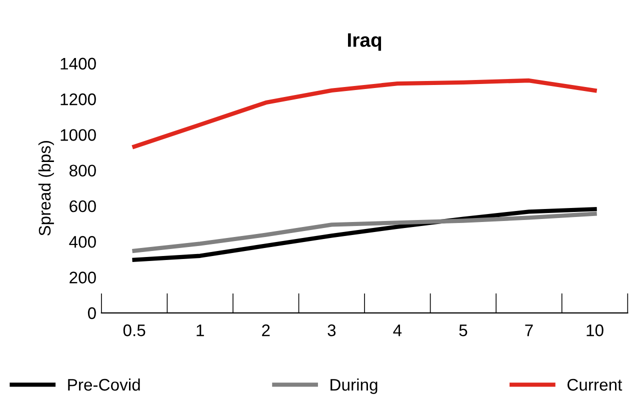  I want to click on y-tick-label: 600, so click(83, 206).